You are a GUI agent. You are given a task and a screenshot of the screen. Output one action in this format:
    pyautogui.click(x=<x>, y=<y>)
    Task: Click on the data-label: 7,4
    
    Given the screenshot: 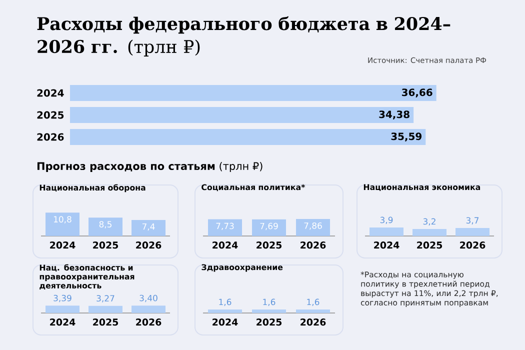 What is the action you would take?
    pyautogui.click(x=148, y=227)
    